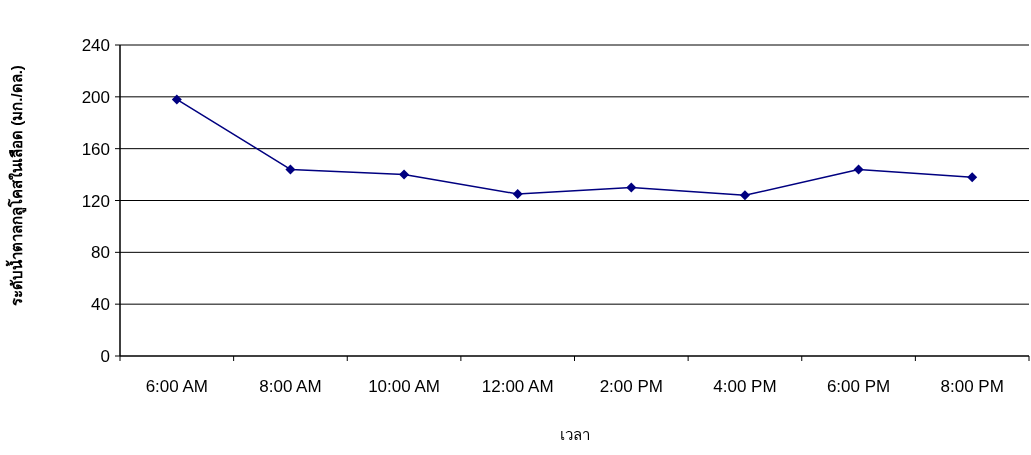  What do you see at coordinates (95, 149) in the screenshot?
I see `y-tick-label: 160` at bounding box center [95, 149].